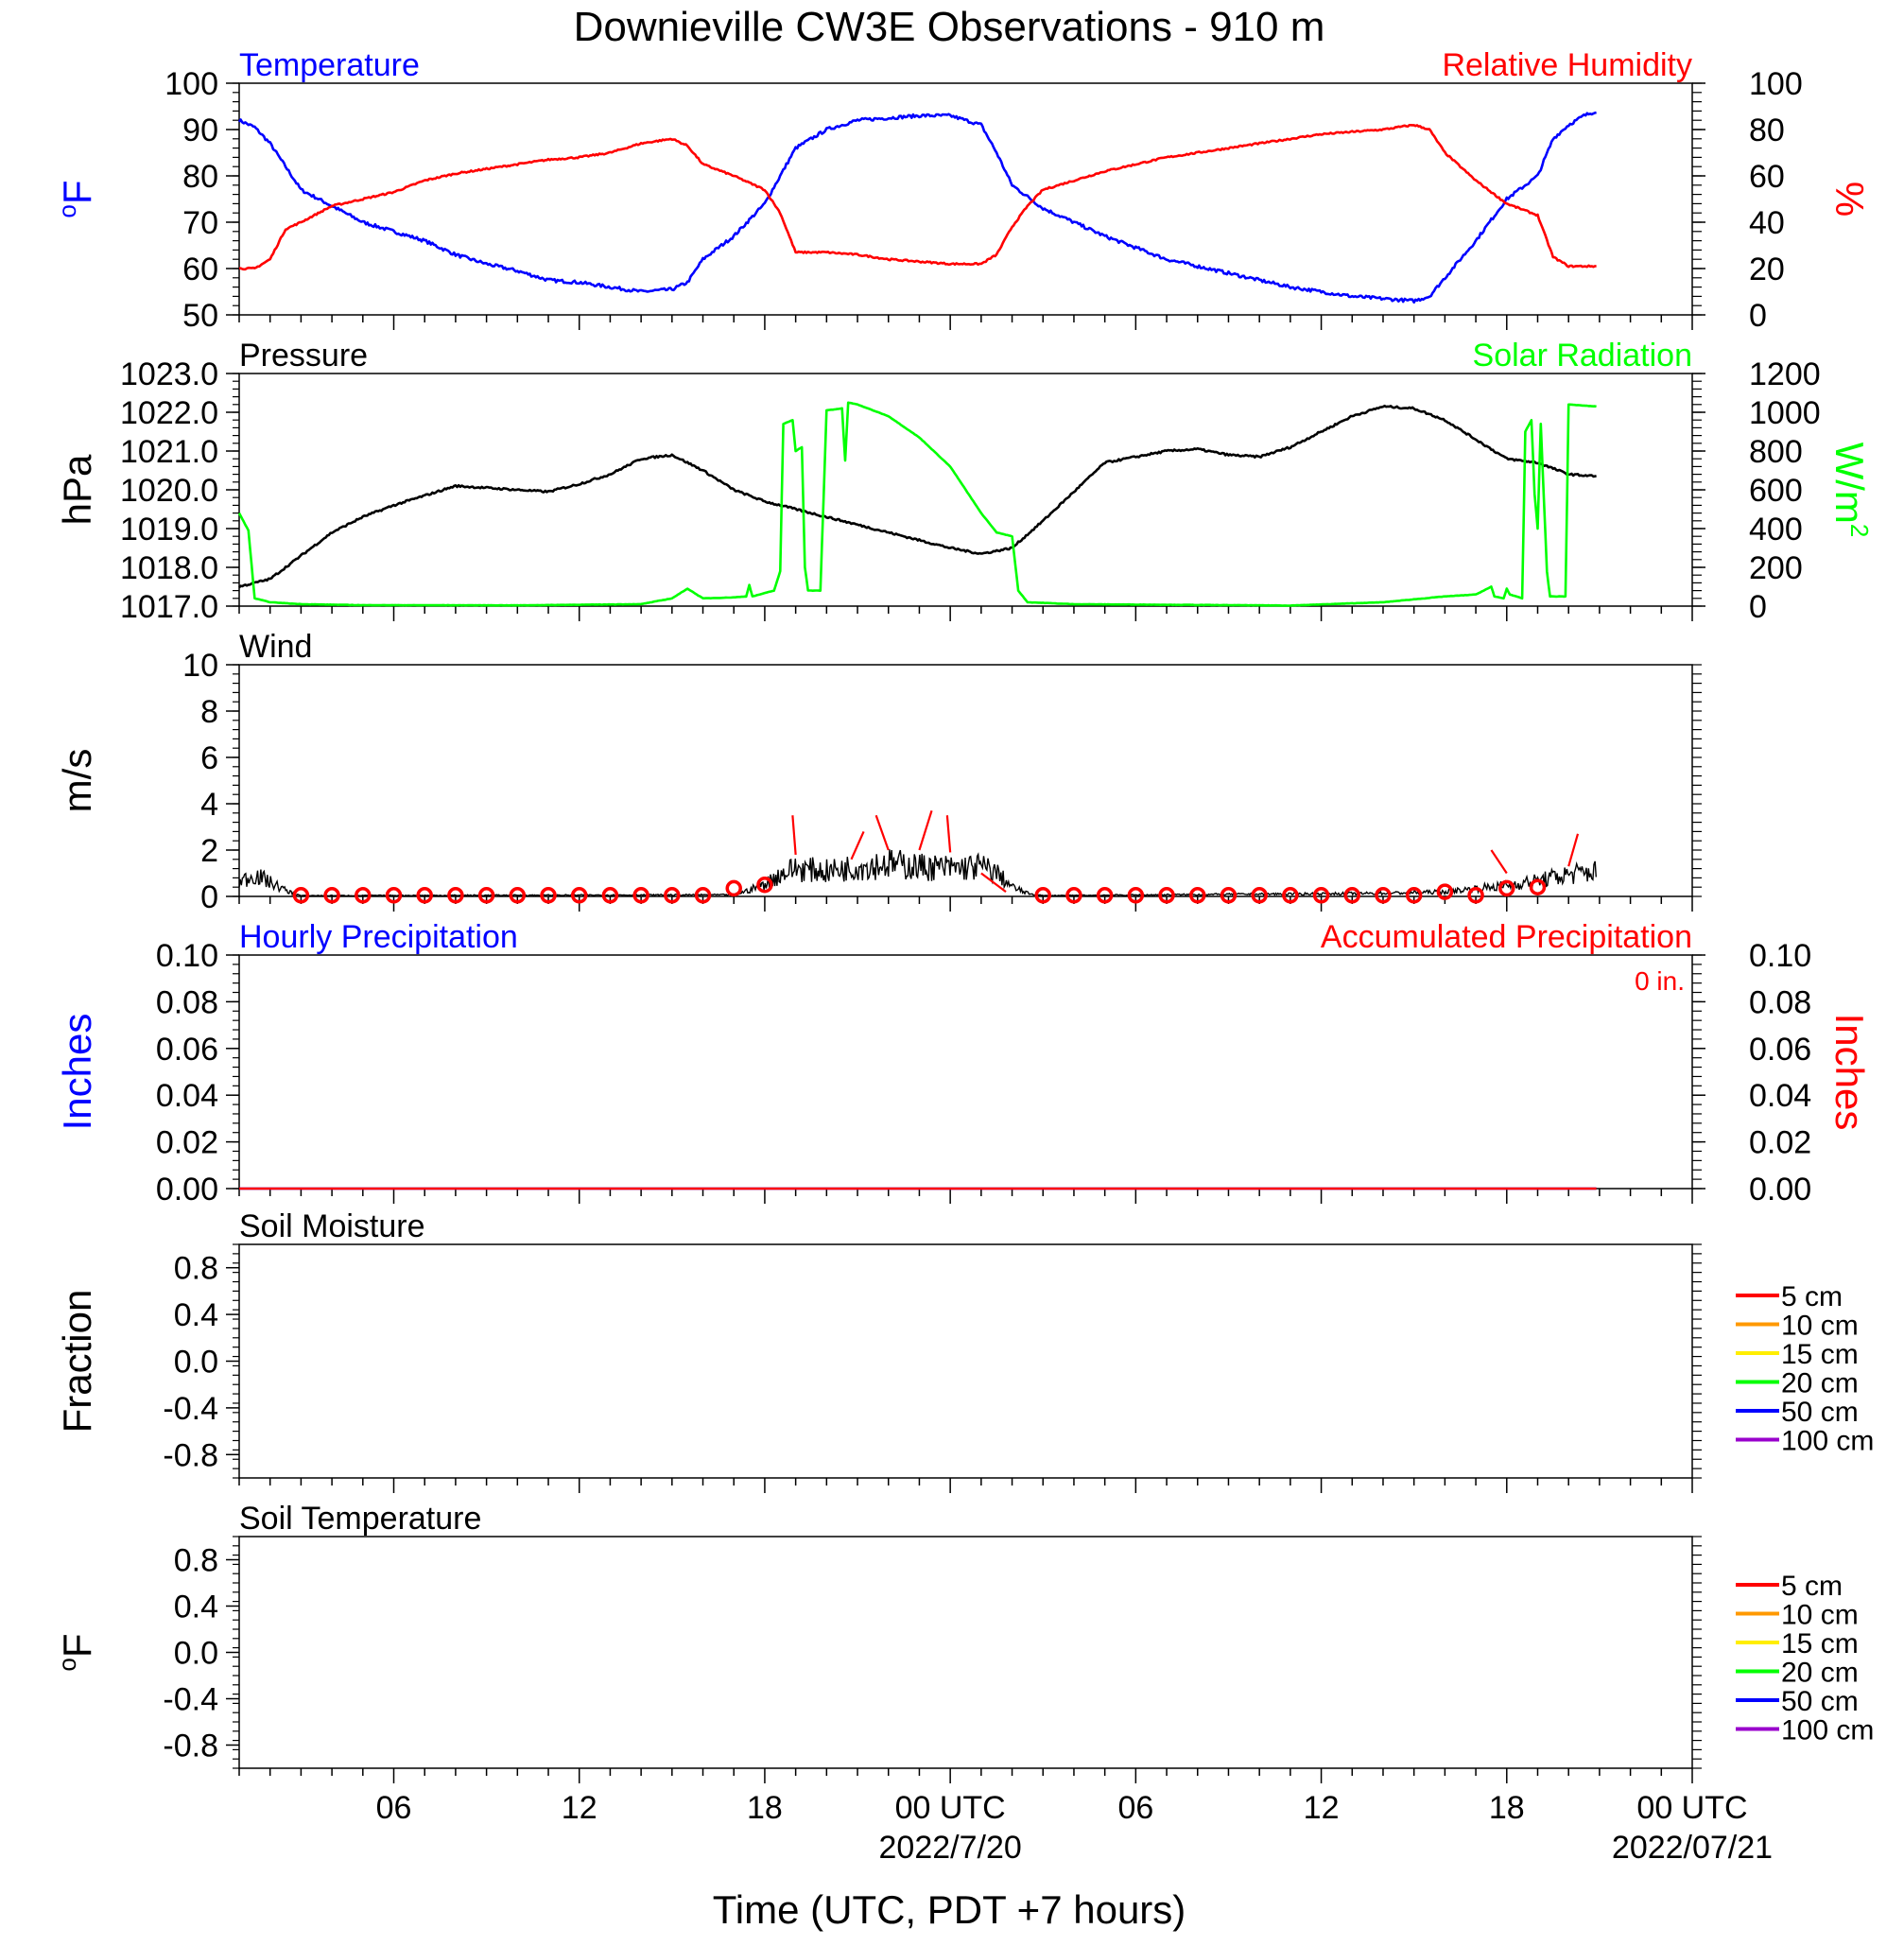 This screenshot has width=1904, height=1946. Describe the element at coordinates (1776, 530) in the screenshot. I see `y-tick-label-right: 400` at that location.